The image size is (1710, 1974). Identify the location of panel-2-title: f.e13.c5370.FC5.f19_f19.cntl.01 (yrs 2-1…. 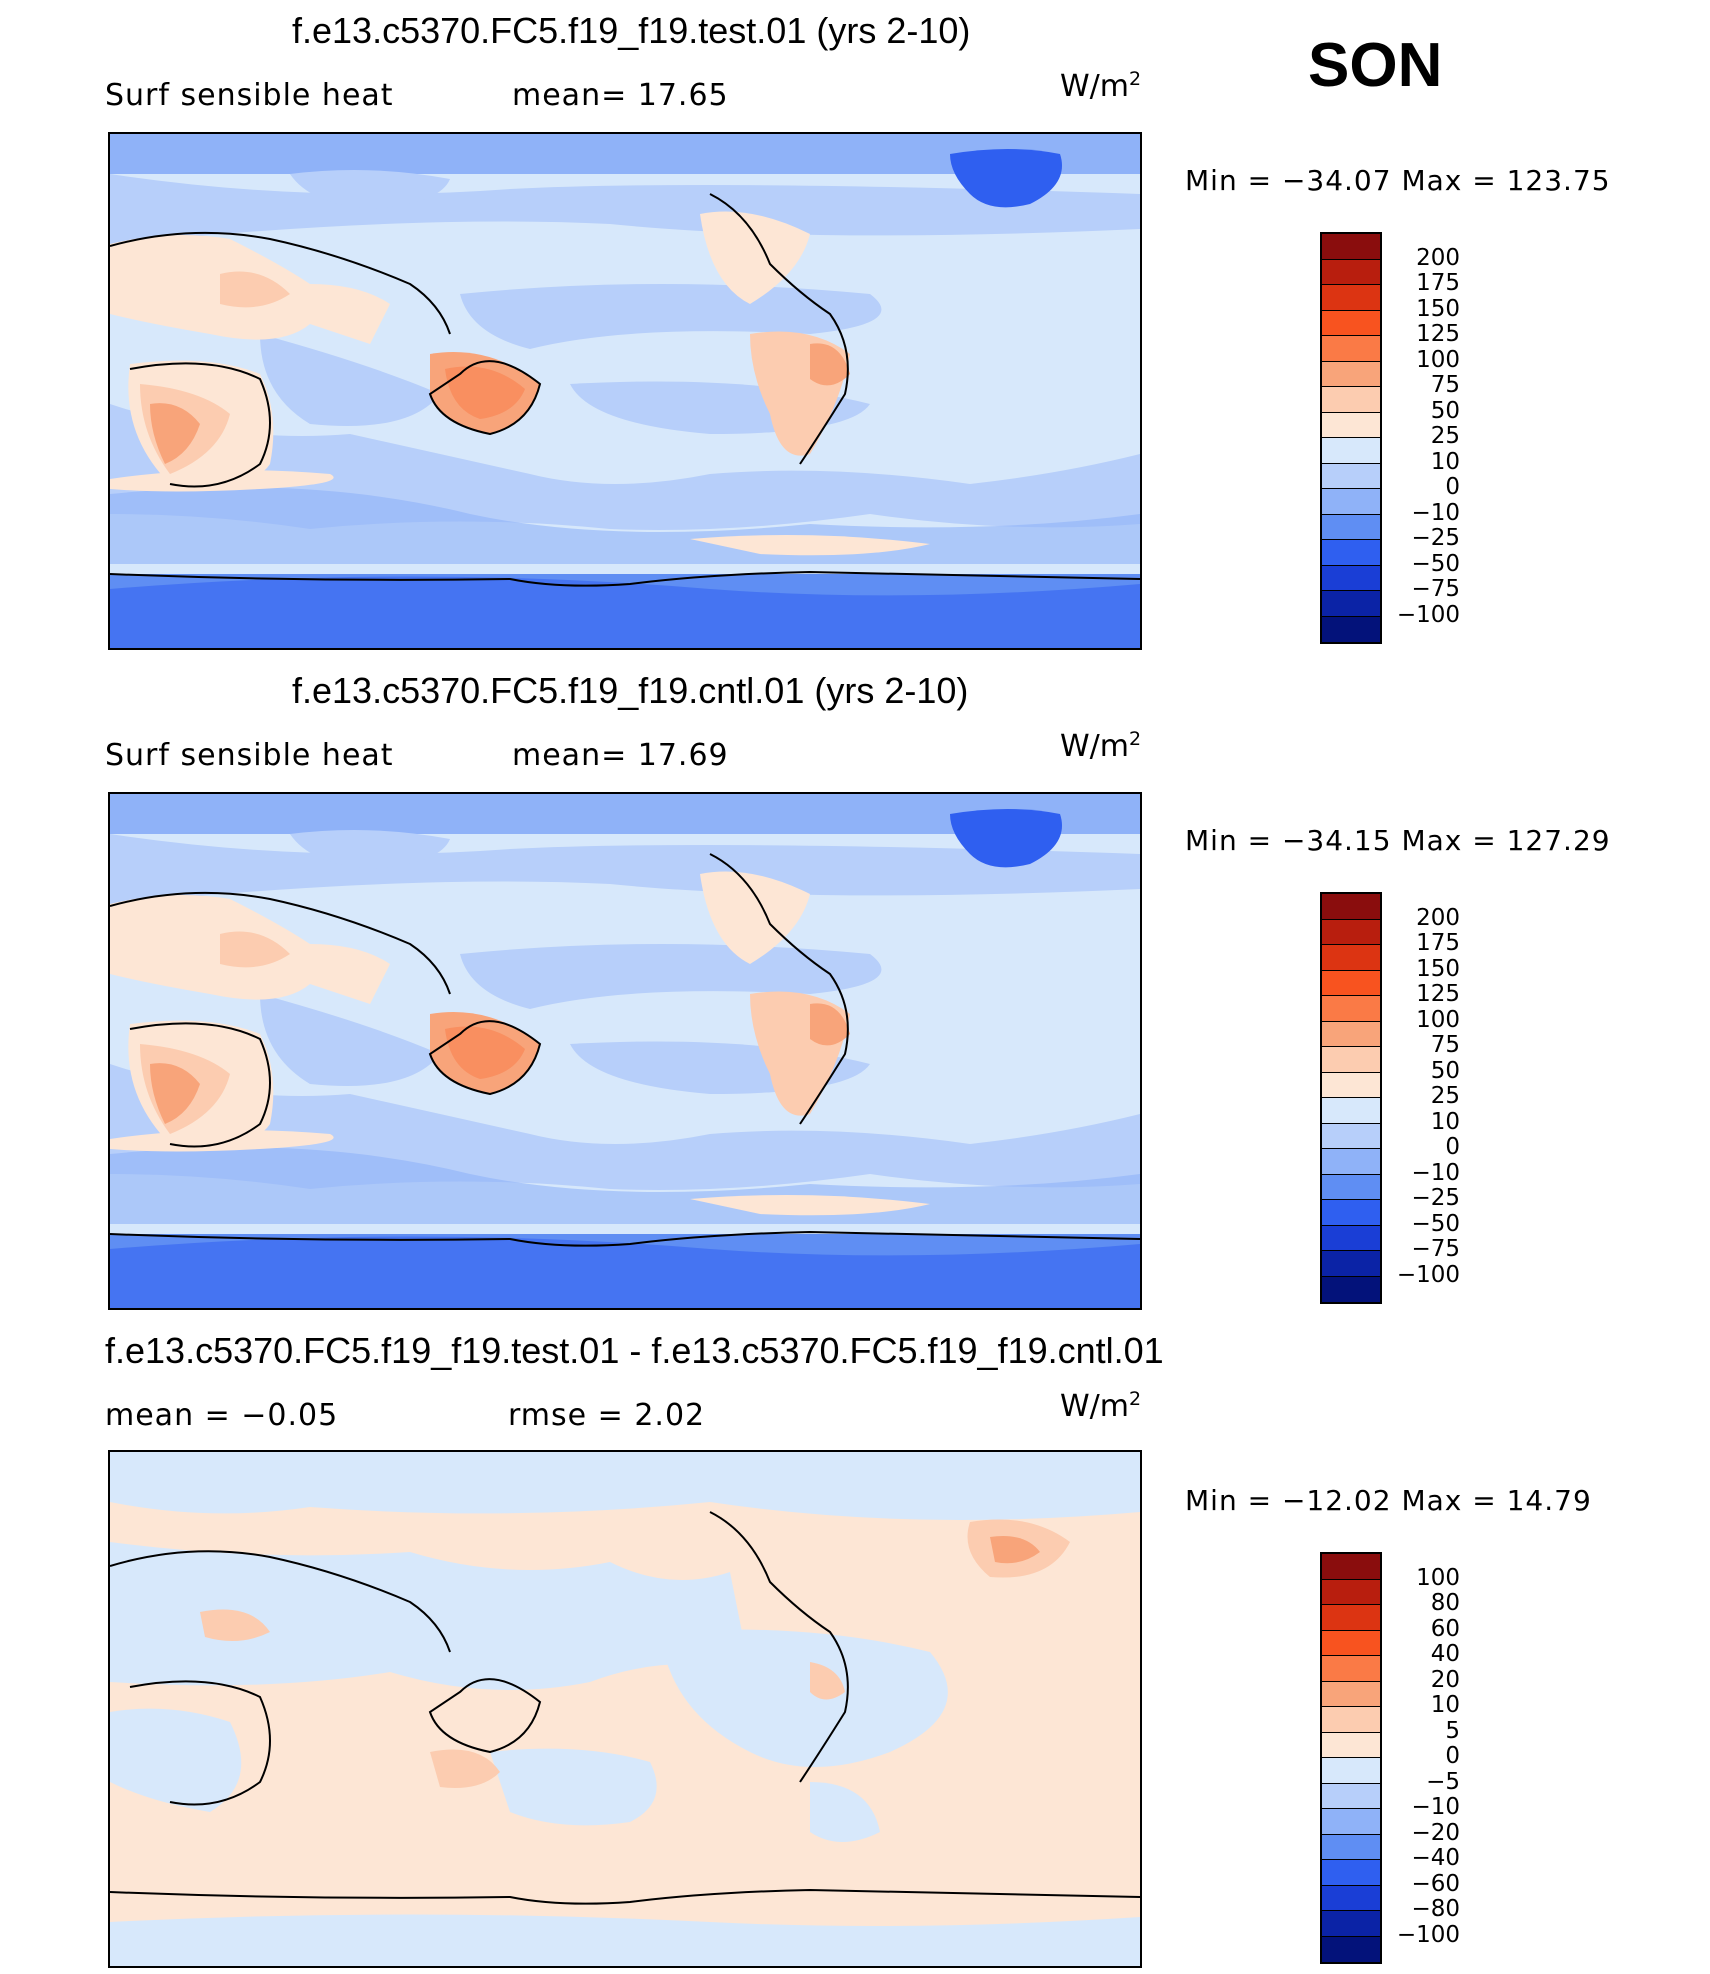
(630, 690).